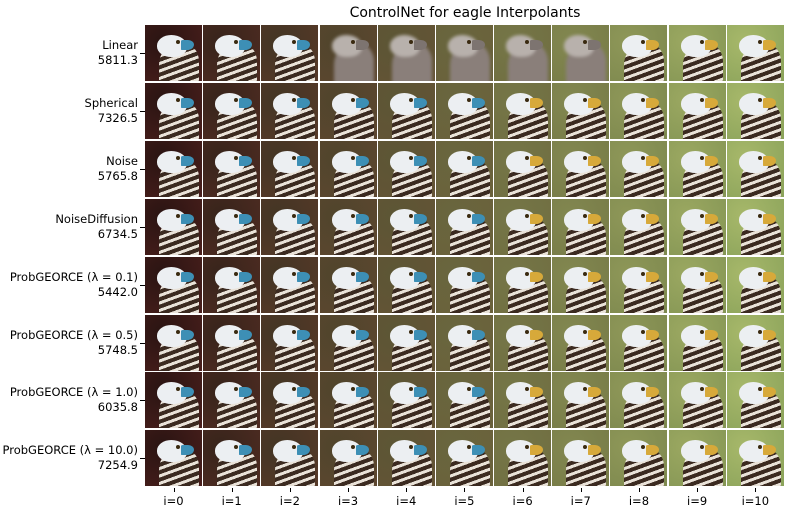 This screenshot has height=516, width=793. What do you see at coordinates (465, 13) in the screenshot?
I see `figure-title: ControlNet for eagle Interpolants` at bounding box center [465, 13].